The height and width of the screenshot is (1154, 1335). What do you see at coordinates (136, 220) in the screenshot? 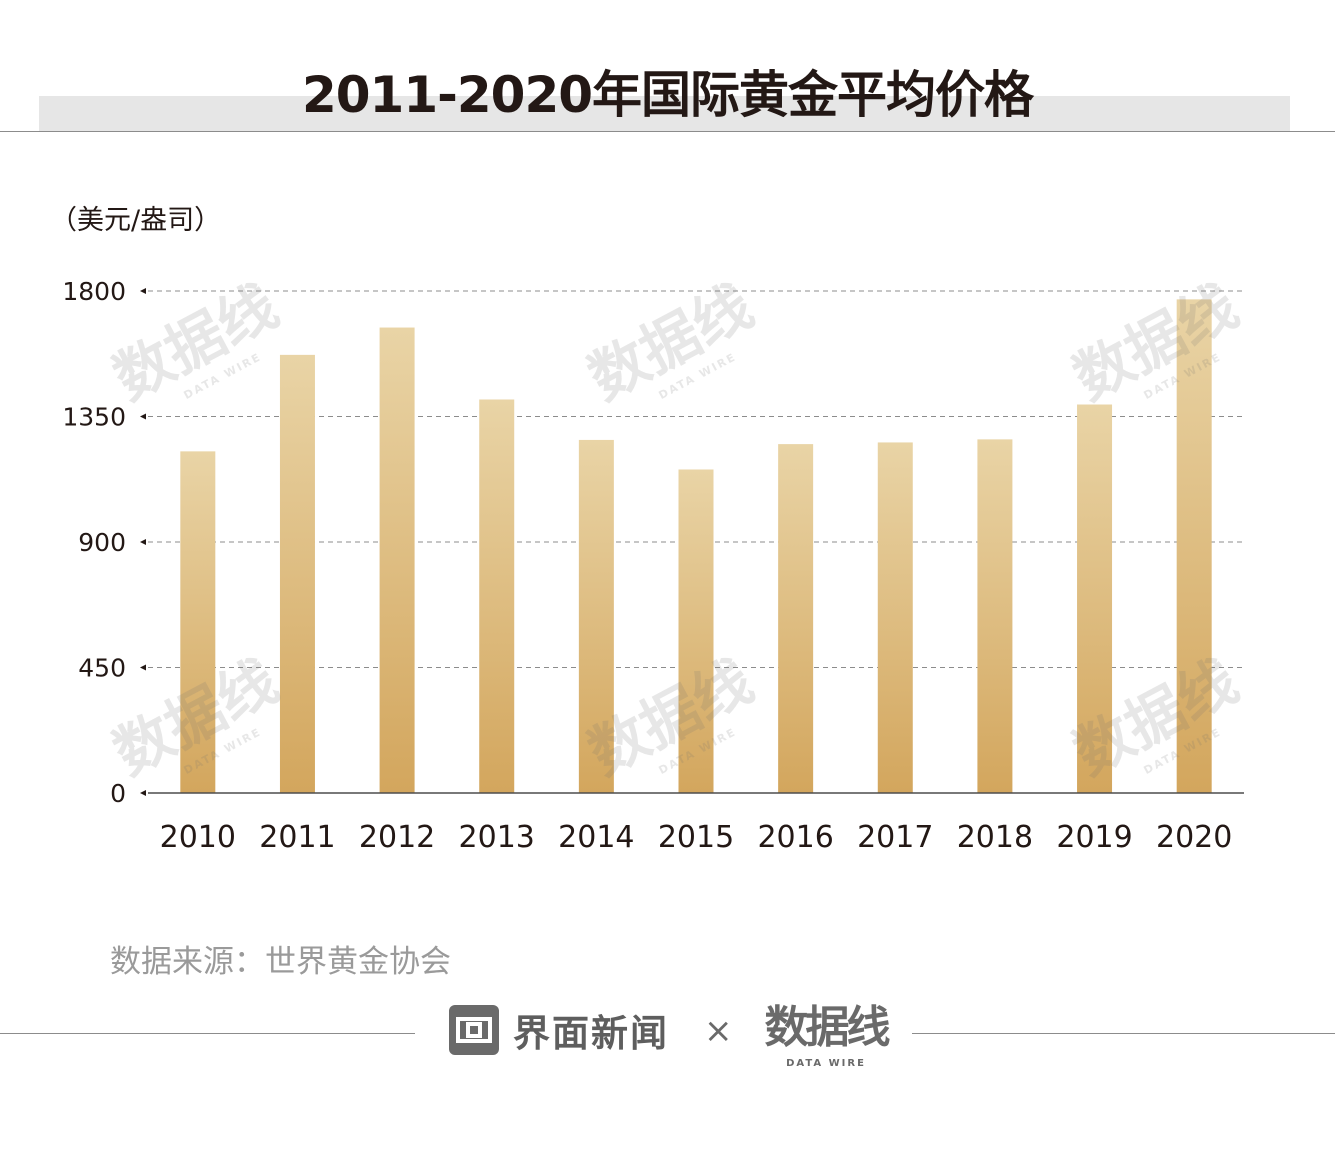
I see `y-unit-label: （美元/盎司）` at bounding box center [136, 220].